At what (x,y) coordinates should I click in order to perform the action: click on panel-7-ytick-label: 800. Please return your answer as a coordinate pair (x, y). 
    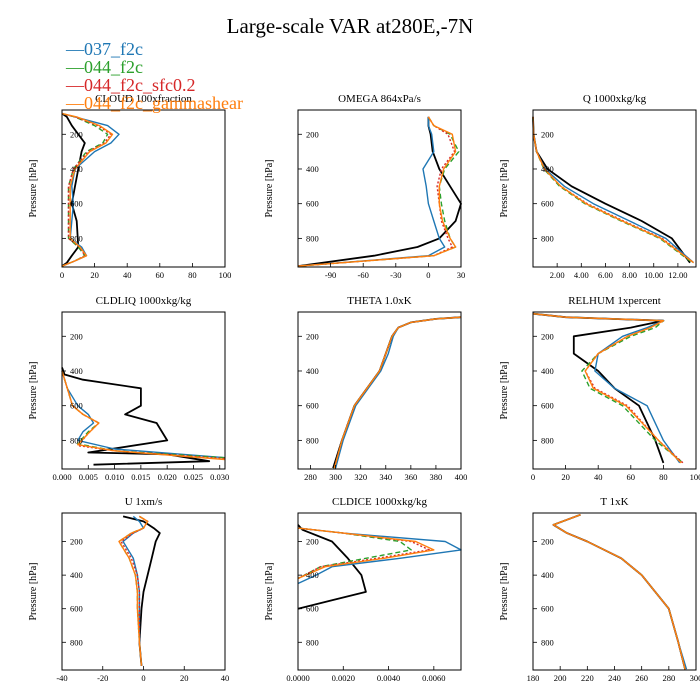
    Looking at the image, I should click on (76, 642).